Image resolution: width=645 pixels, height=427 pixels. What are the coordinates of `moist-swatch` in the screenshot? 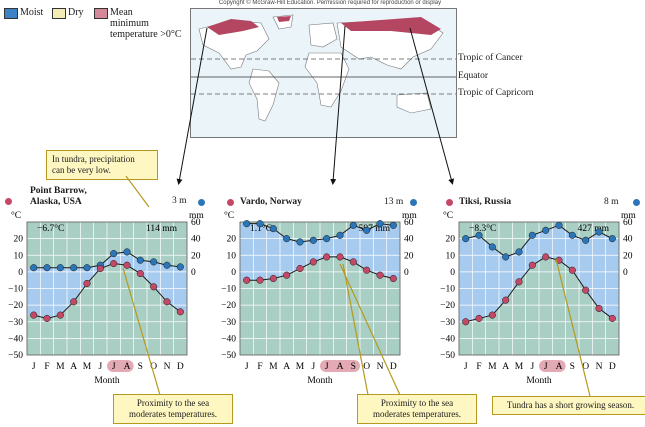 It's located at (11, 13).